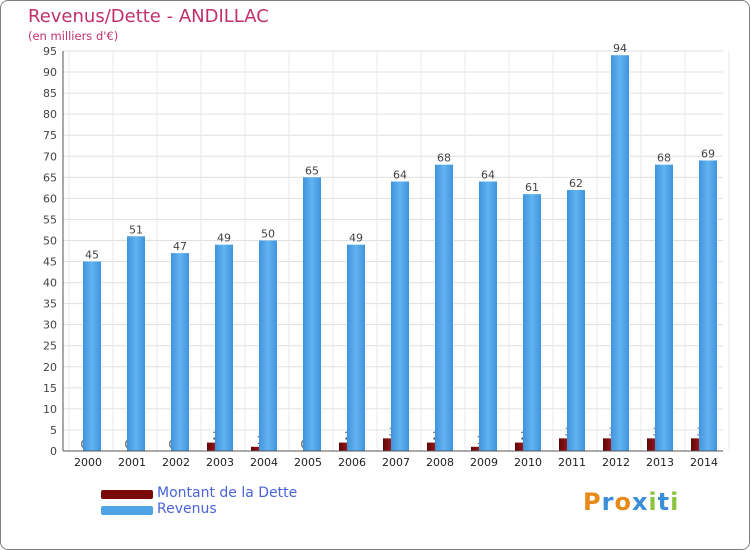  I want to click on y-tick-label: 45, so click(50, 262).